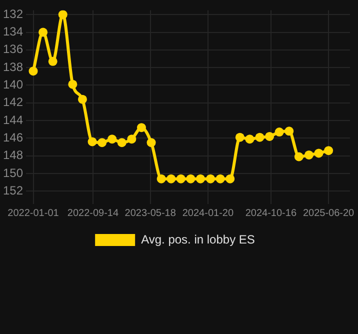 The height and width of the screenshot is (334, 358). What do you see at coordinates (13, 137) in the screenshot?
I see `y-tick-label: 146` at bounding box center [13, 137].